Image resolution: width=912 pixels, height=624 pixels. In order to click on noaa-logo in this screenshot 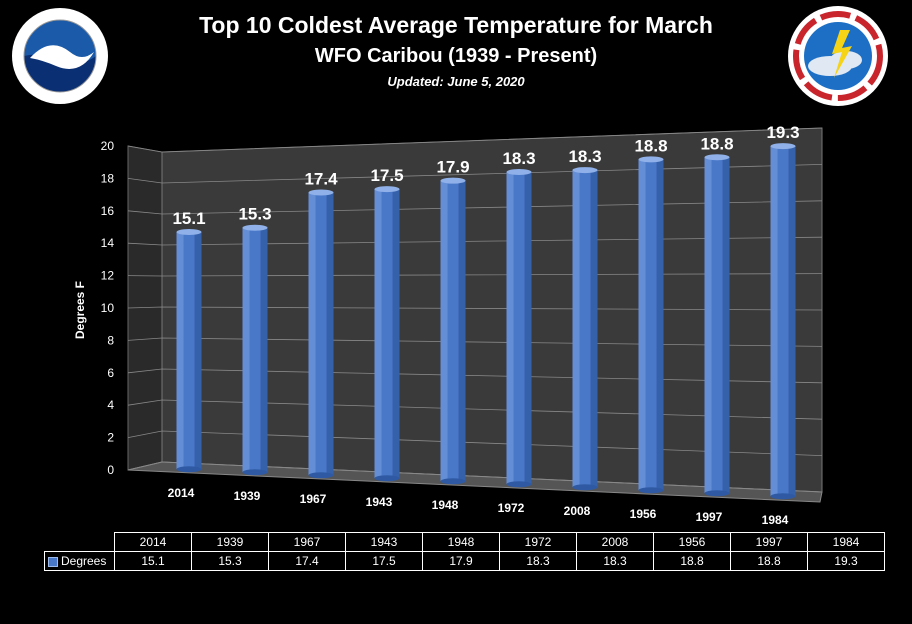, I will do `click(60, 56)`.